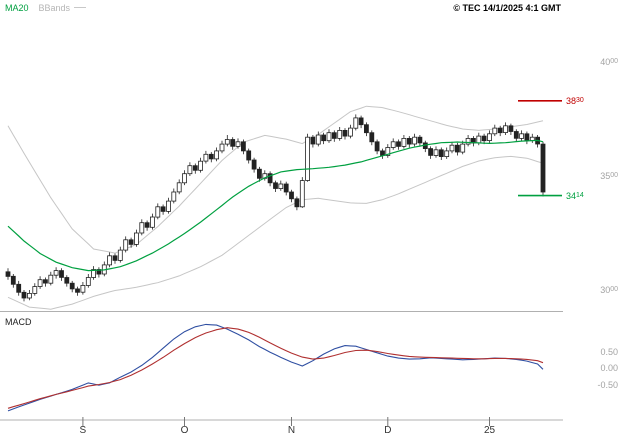 The image size is (627, 440). What do you see at coordinates (609, 62) in the screenshot?
I see `price-axis-label: 4000` at bounding box center [609, 62].